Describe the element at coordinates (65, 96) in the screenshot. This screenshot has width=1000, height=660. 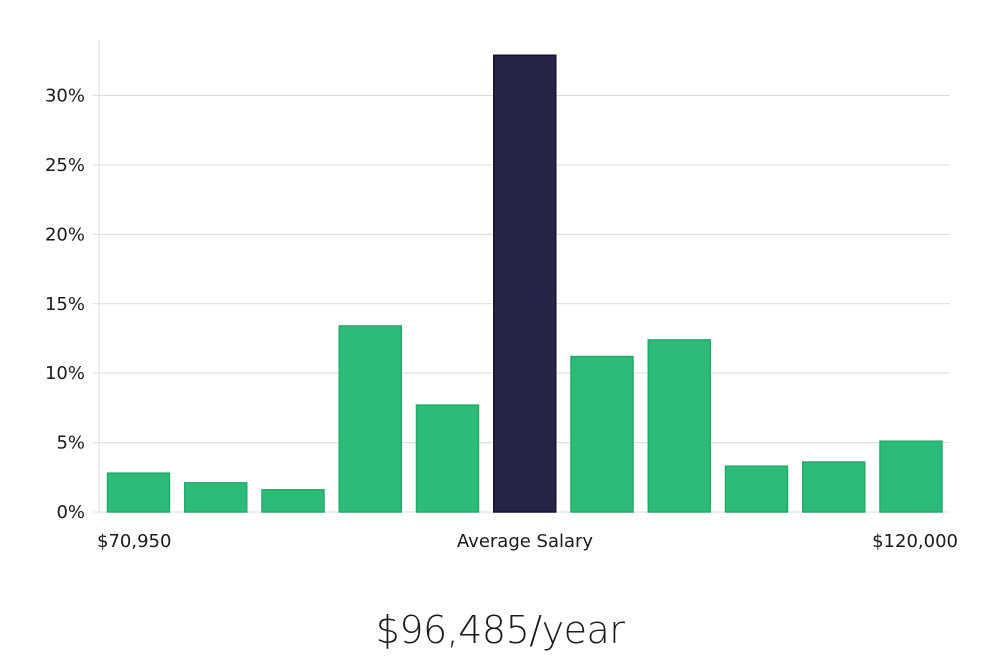
I see `y-tick-label: 30%` at that location.